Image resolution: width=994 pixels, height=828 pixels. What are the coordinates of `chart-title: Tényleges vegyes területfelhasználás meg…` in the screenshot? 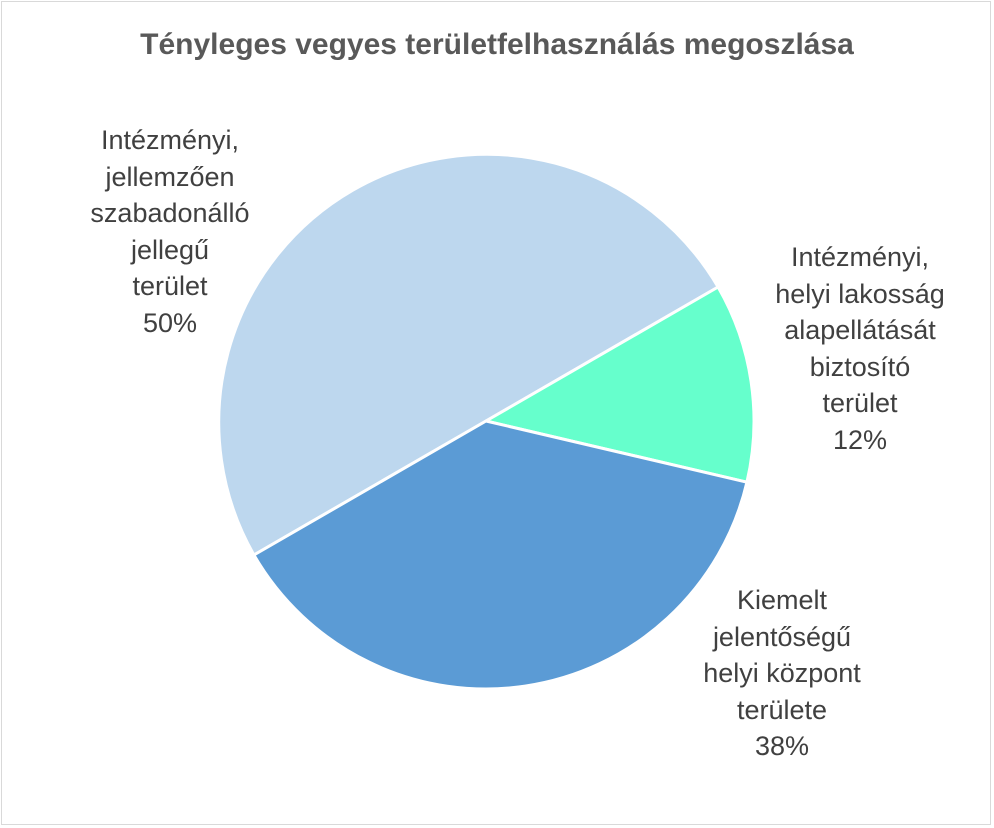 It's located at (497, 44).